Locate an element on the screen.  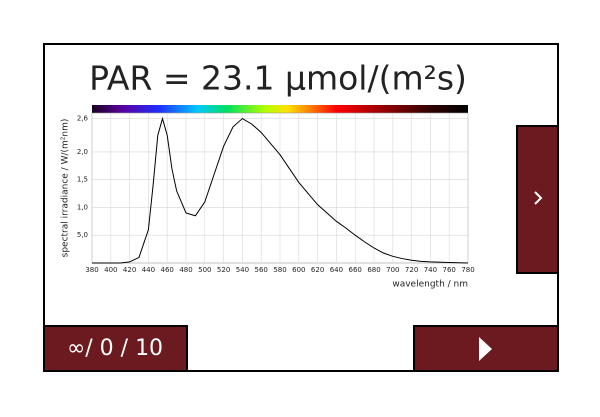
x-tick-label: 420 is located at coordinates (129, 270).